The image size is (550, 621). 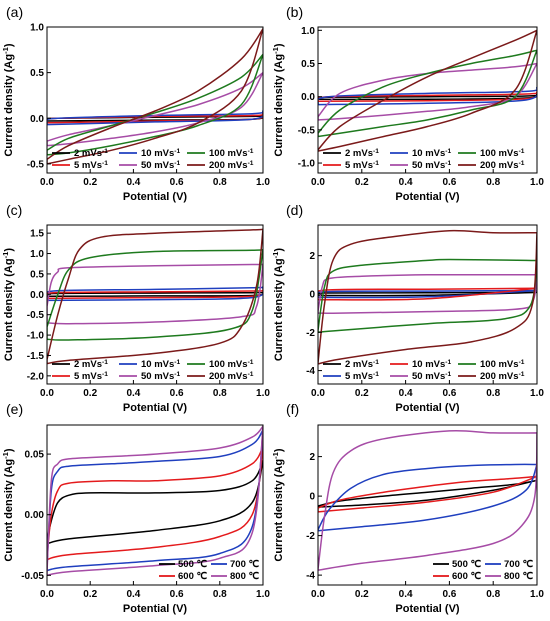 What do you see at coordinates (14, 409) in the screenshot?
I see `panel-label: (e)` at bounding box center [14, 409].